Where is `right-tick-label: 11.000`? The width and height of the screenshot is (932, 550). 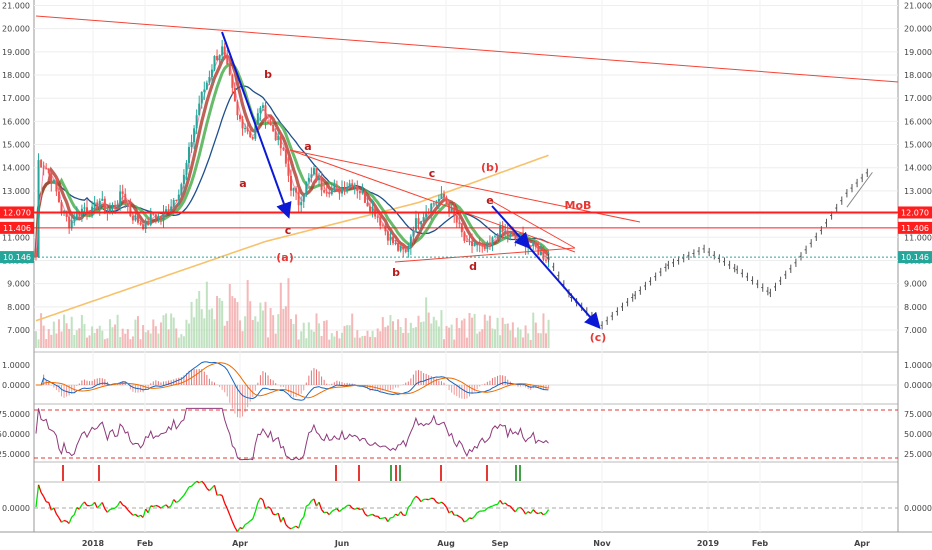
right-tick-label: 11.000 is located at coordinates (918, 237).